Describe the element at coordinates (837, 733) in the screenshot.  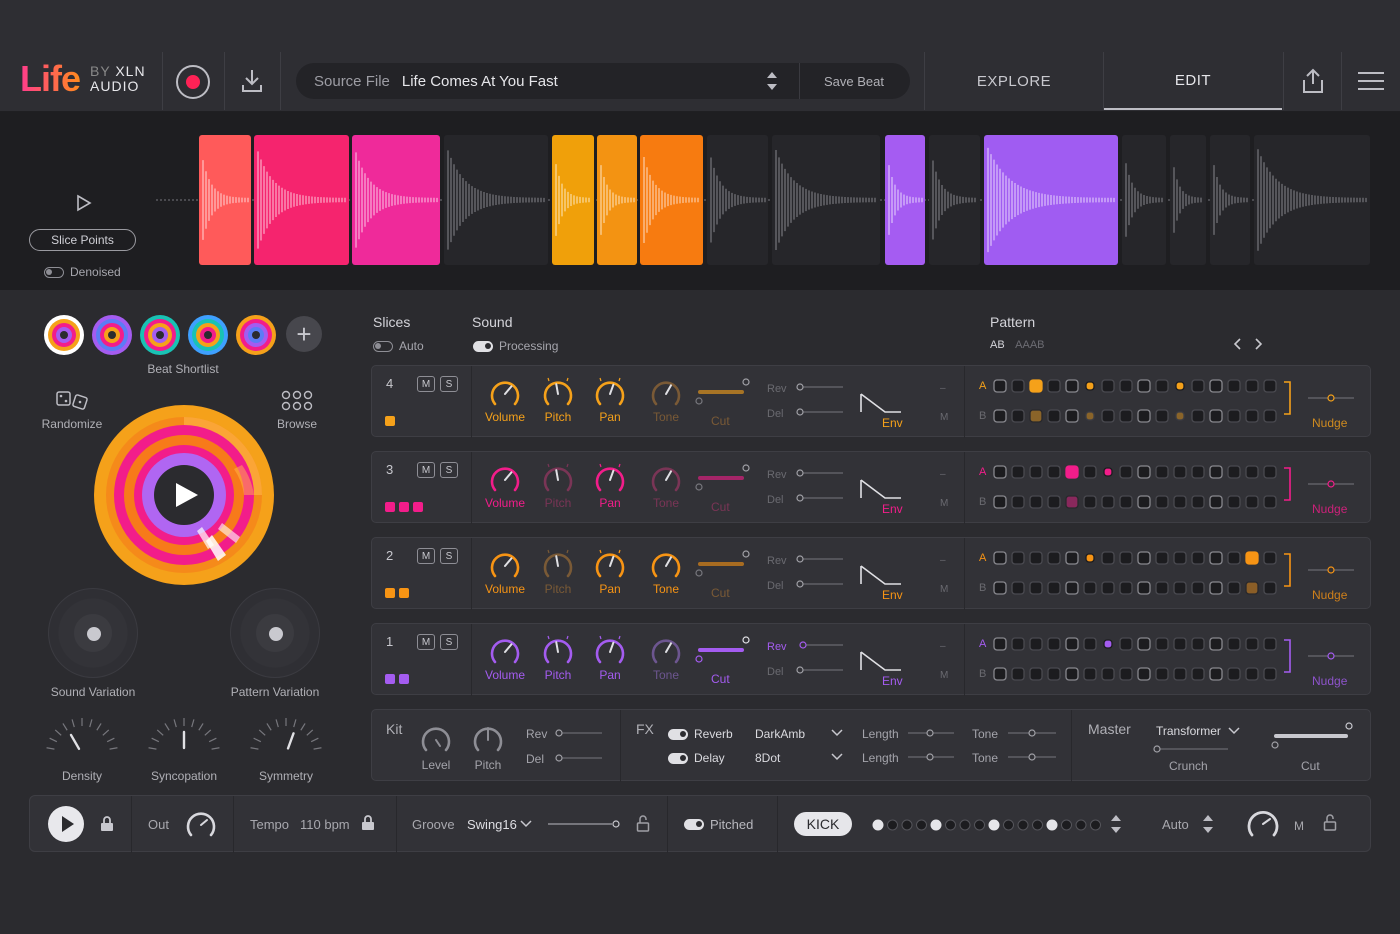
I see `reverb-chevron-down-icon` at that location.